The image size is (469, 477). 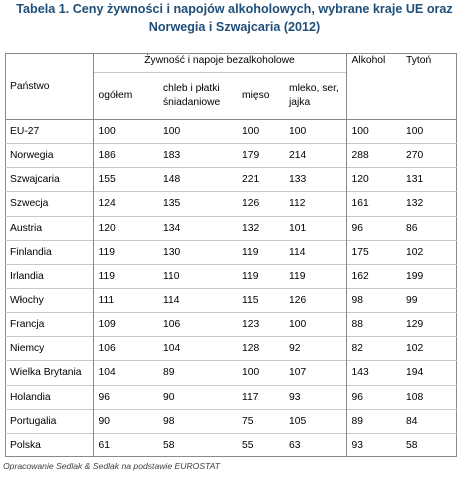 I want to click on food-total-cell: 124, so click(x=125, y=204).